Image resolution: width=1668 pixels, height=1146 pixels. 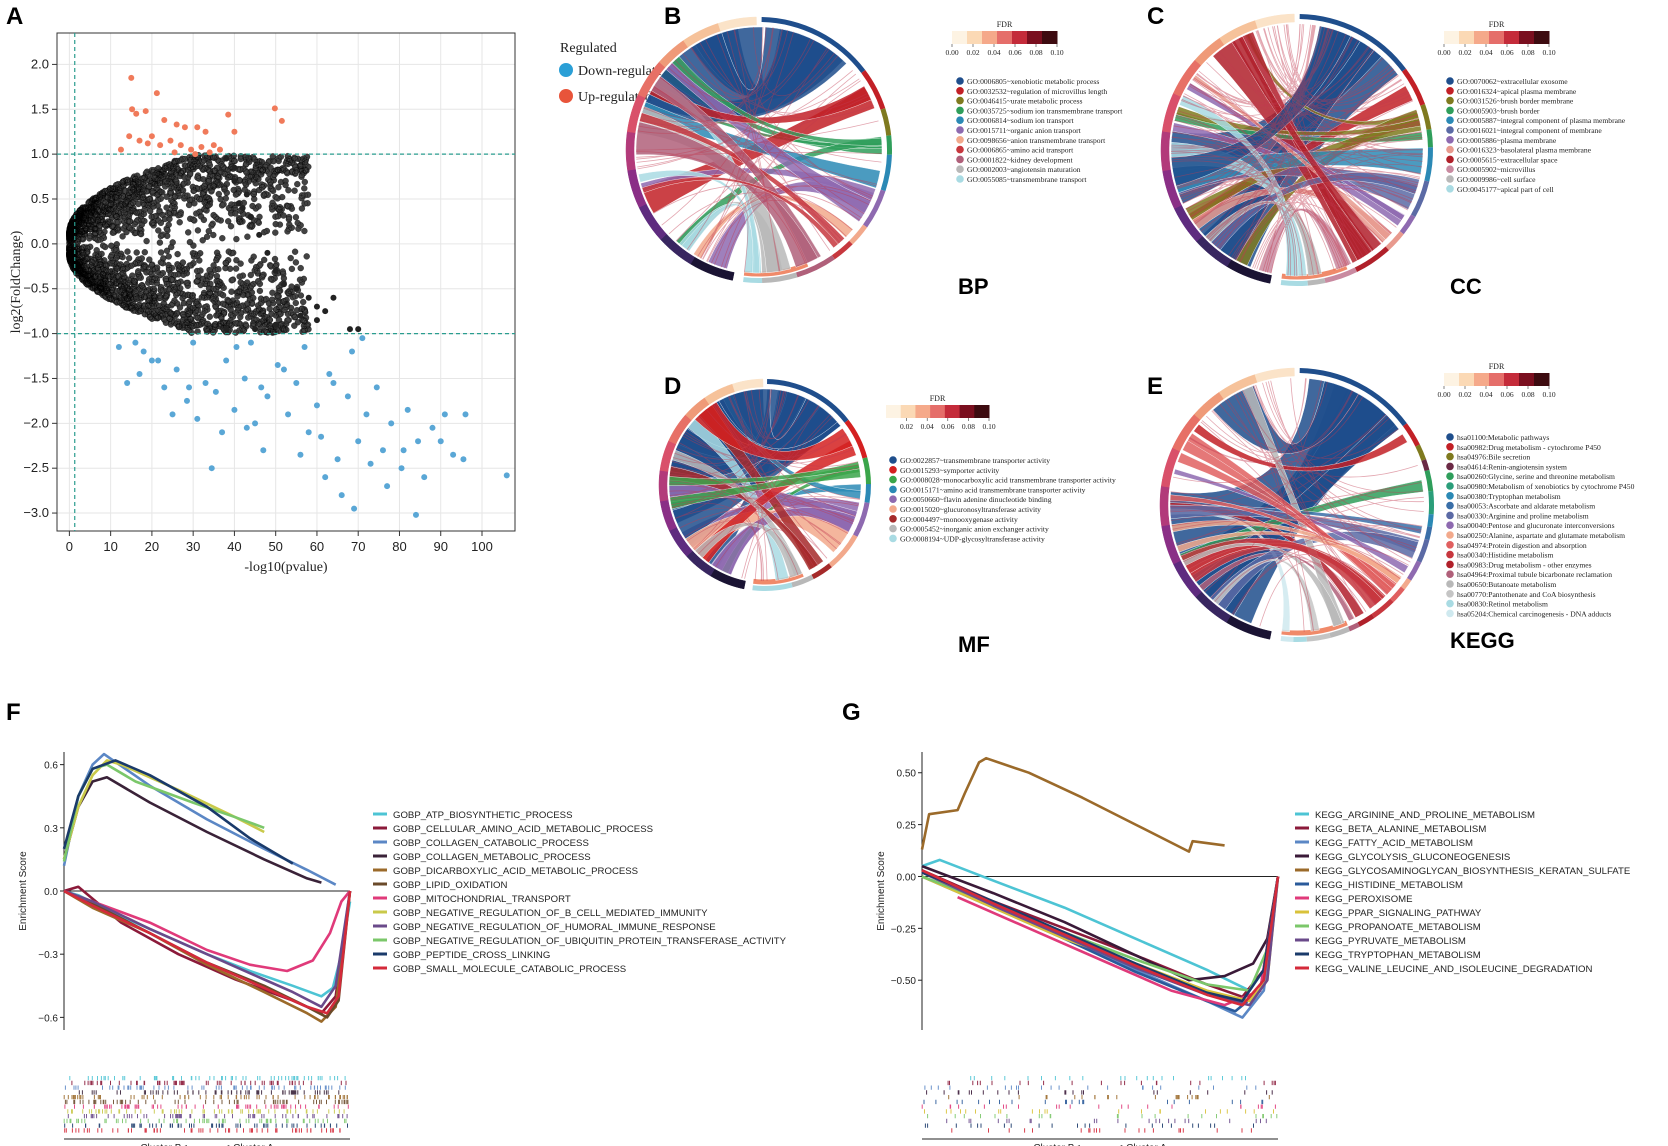 What do you see at coordinates (1394, 843) in the screenshot?
I see `legend-label: KEGG_FATTY_ACID_METABOLISM` at bounding box center [1394, 843].